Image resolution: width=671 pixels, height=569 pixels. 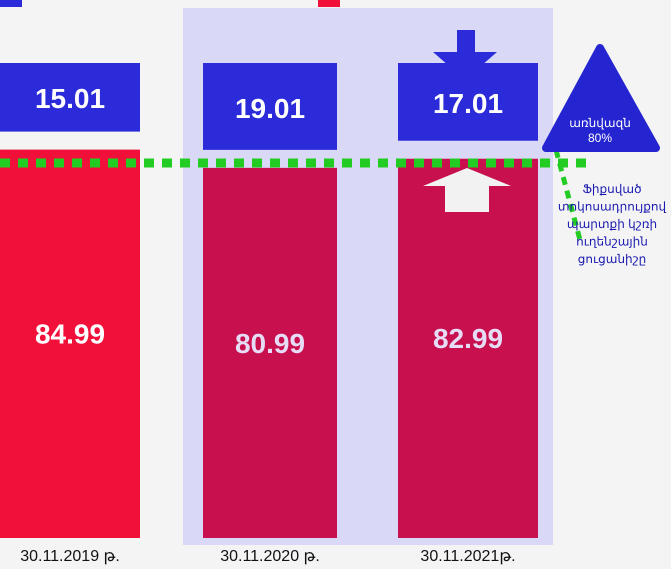 I want to click on down-arrow, so click(x=465, y=55).